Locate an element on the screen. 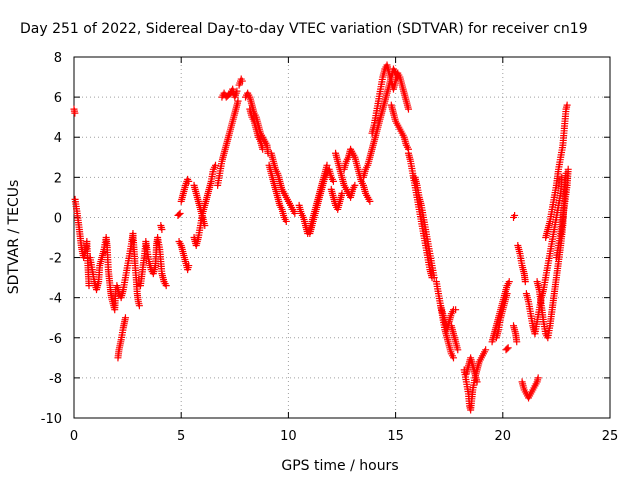 This screenshot has height=480, width=640. y-axis-label: SDTVAR / TECUs is located at coordinates (14, 237).